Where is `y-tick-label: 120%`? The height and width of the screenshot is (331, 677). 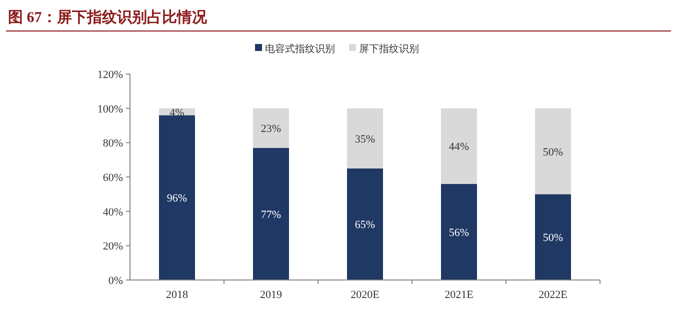
y-tick-label: 120% is located at coordinates (110, 75).